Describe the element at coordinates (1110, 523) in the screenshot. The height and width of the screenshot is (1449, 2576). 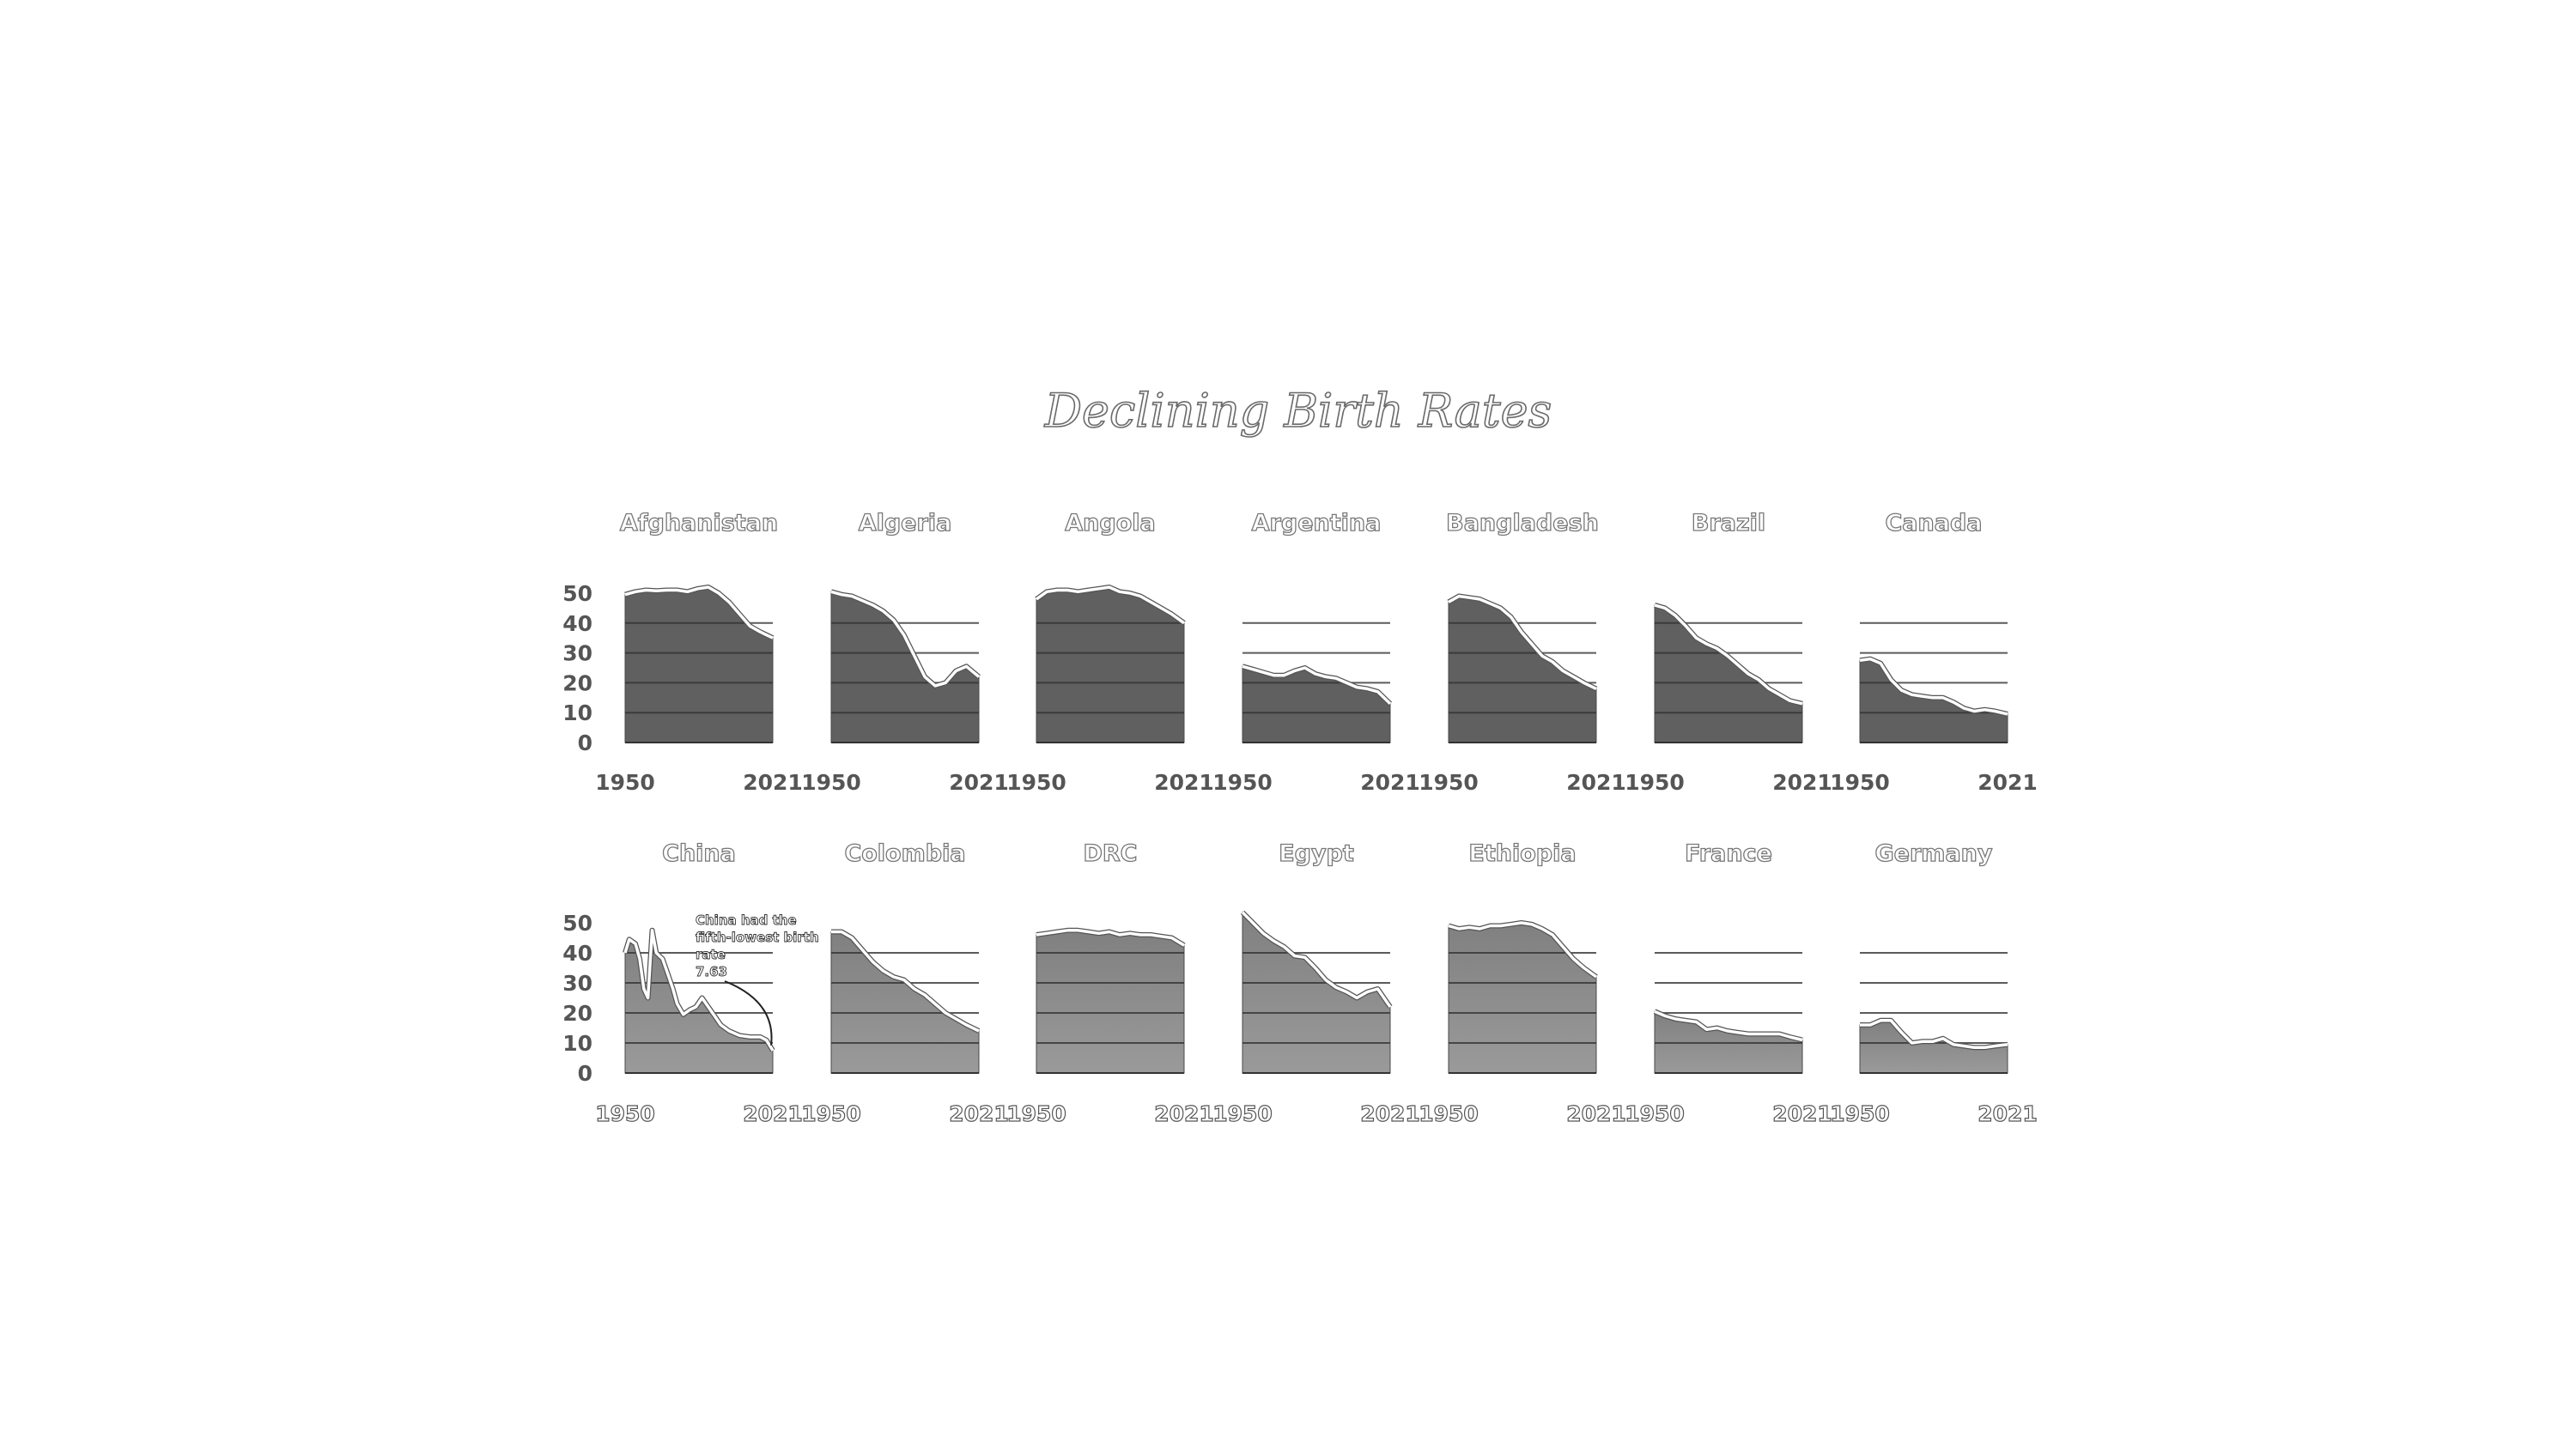
I see `panel-title-angola: Angola` at that location.